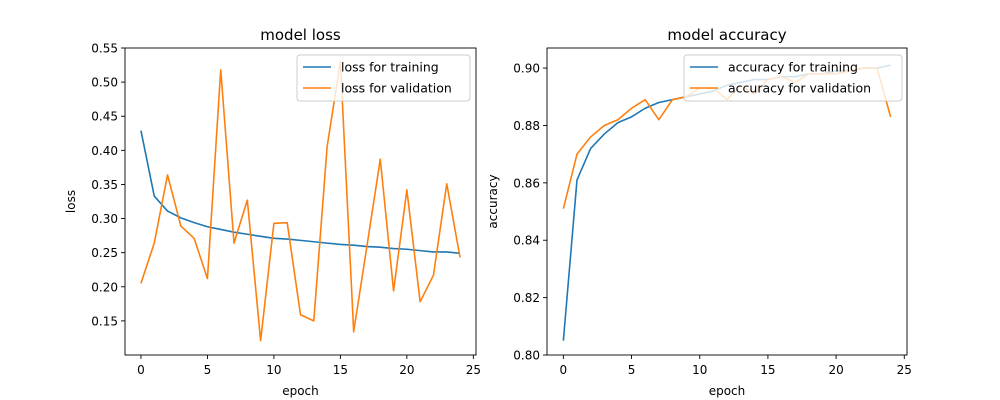  I want to click on y-tick-label: 0.80, so click(526, 356).